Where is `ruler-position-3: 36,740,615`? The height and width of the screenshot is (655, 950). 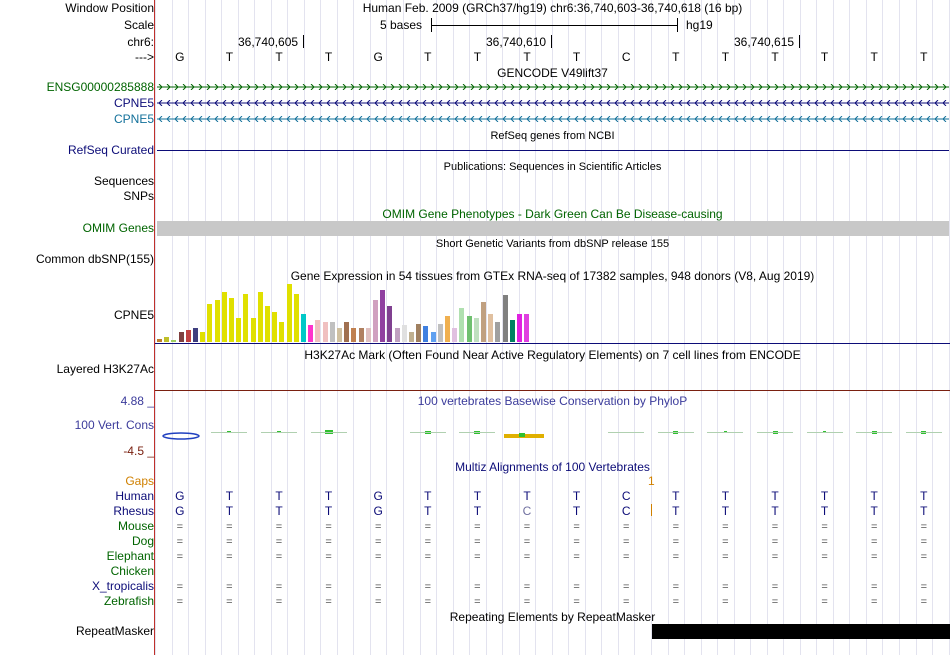
ruler-position-3: 36,740,615 is located at coordinates (764, 42).